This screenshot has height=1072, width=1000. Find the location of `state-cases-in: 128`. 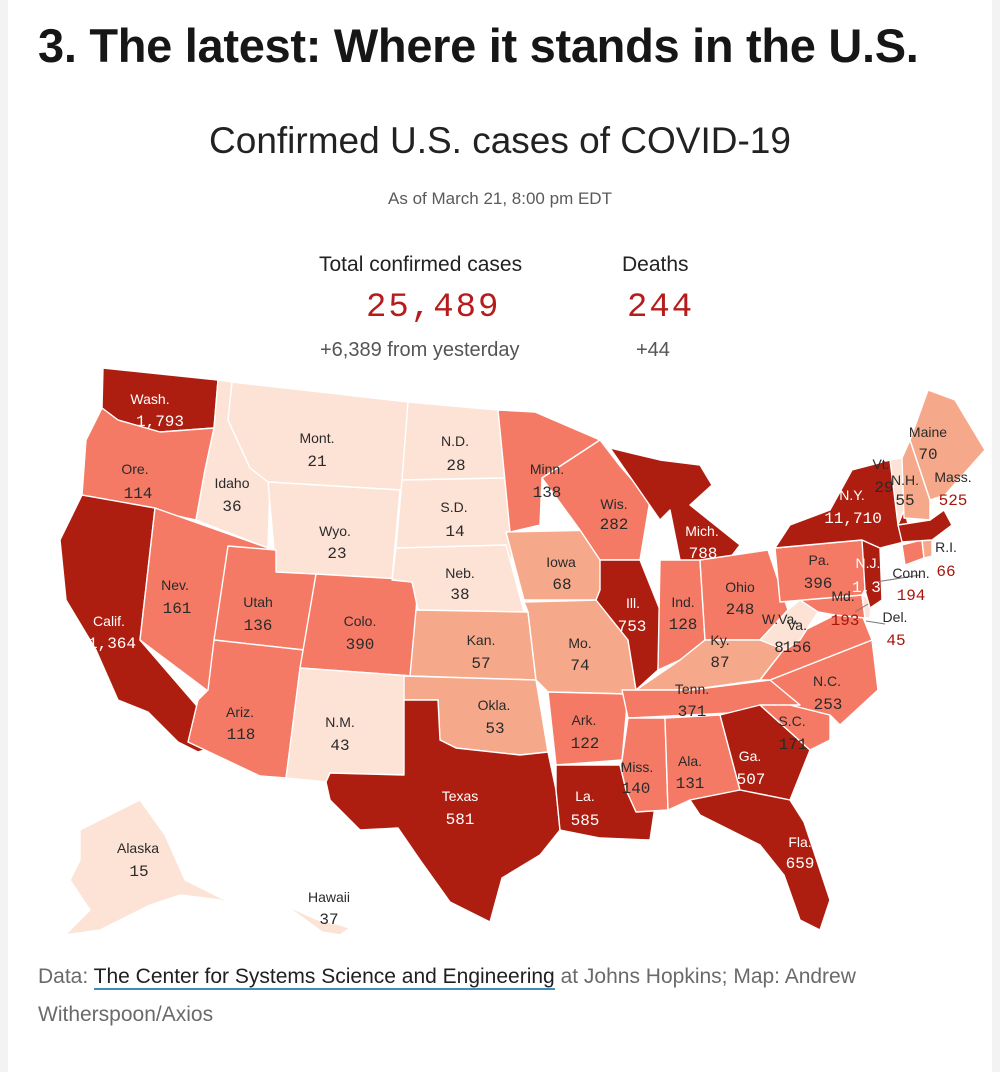

state-cases-in: 128 is located at coordinates (683, 625).